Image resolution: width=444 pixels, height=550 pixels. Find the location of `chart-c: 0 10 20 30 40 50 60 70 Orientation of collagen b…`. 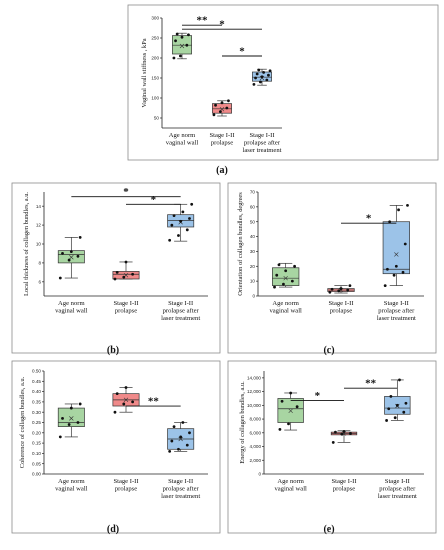

chart-c: 0 10 20 30 40 50 60 70 Orientation of collagen b… is located at coordinates (332, 269).